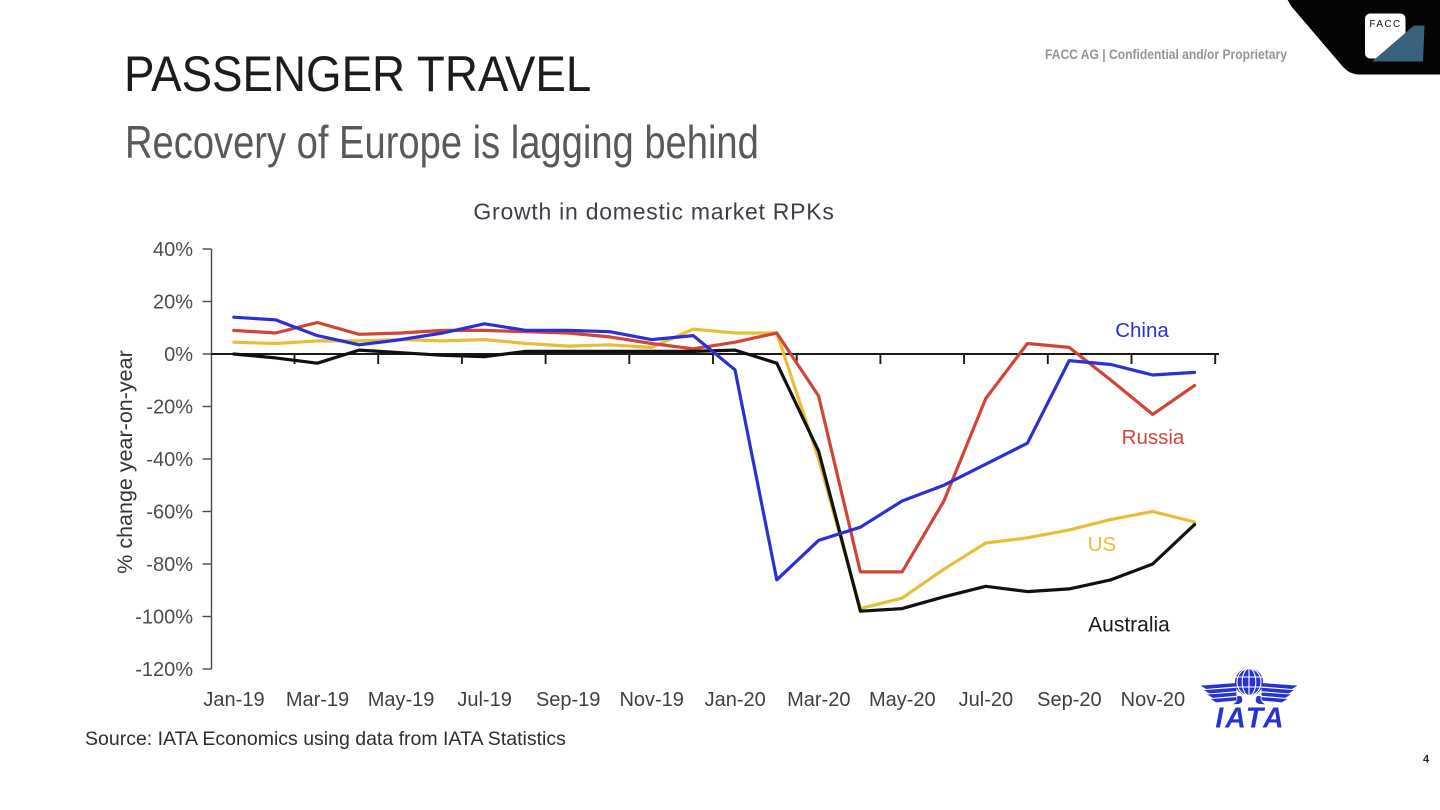 The width and height of the screenshot is (1440, 810). Describe the element at coordinates (1129, 625) in the screenshot. I see `svg-text: Australia` at that location.